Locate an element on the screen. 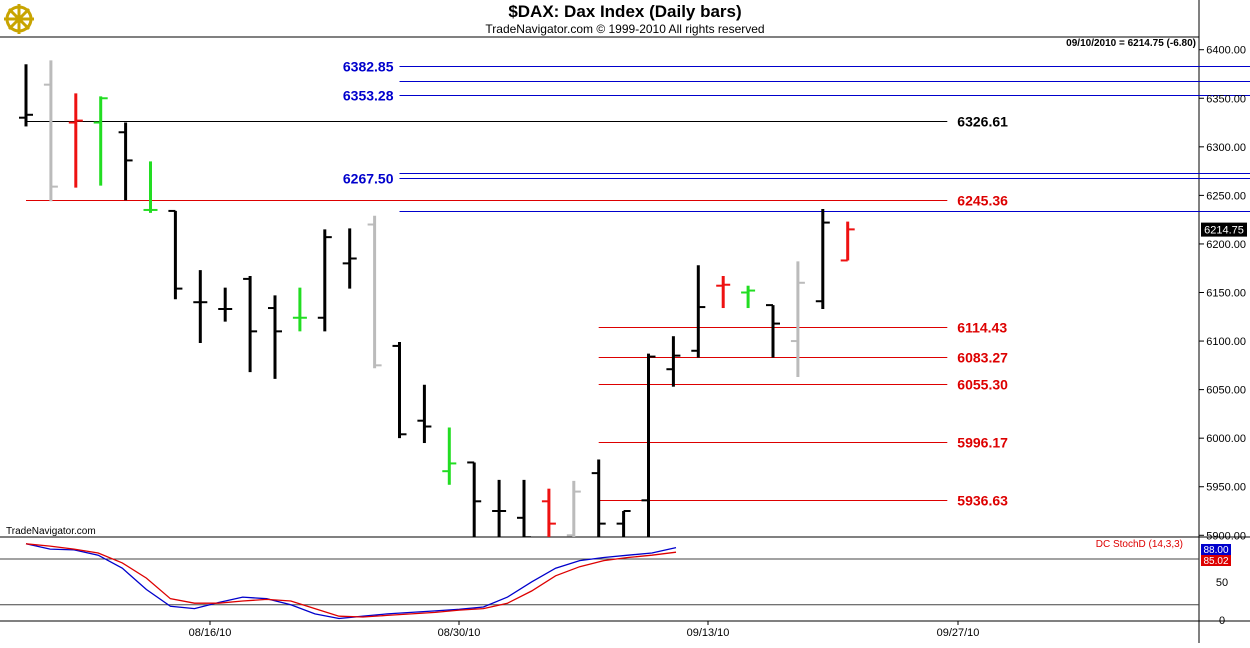 The image size is (1250, 648). y-tick-label: 6350.00 is located at coordinates (1226, 99).